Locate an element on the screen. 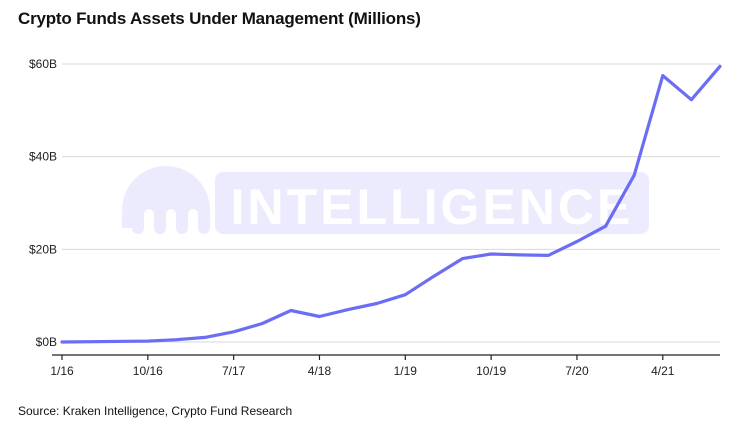  kraken-logo-icon is located at coordinates (166, 200).